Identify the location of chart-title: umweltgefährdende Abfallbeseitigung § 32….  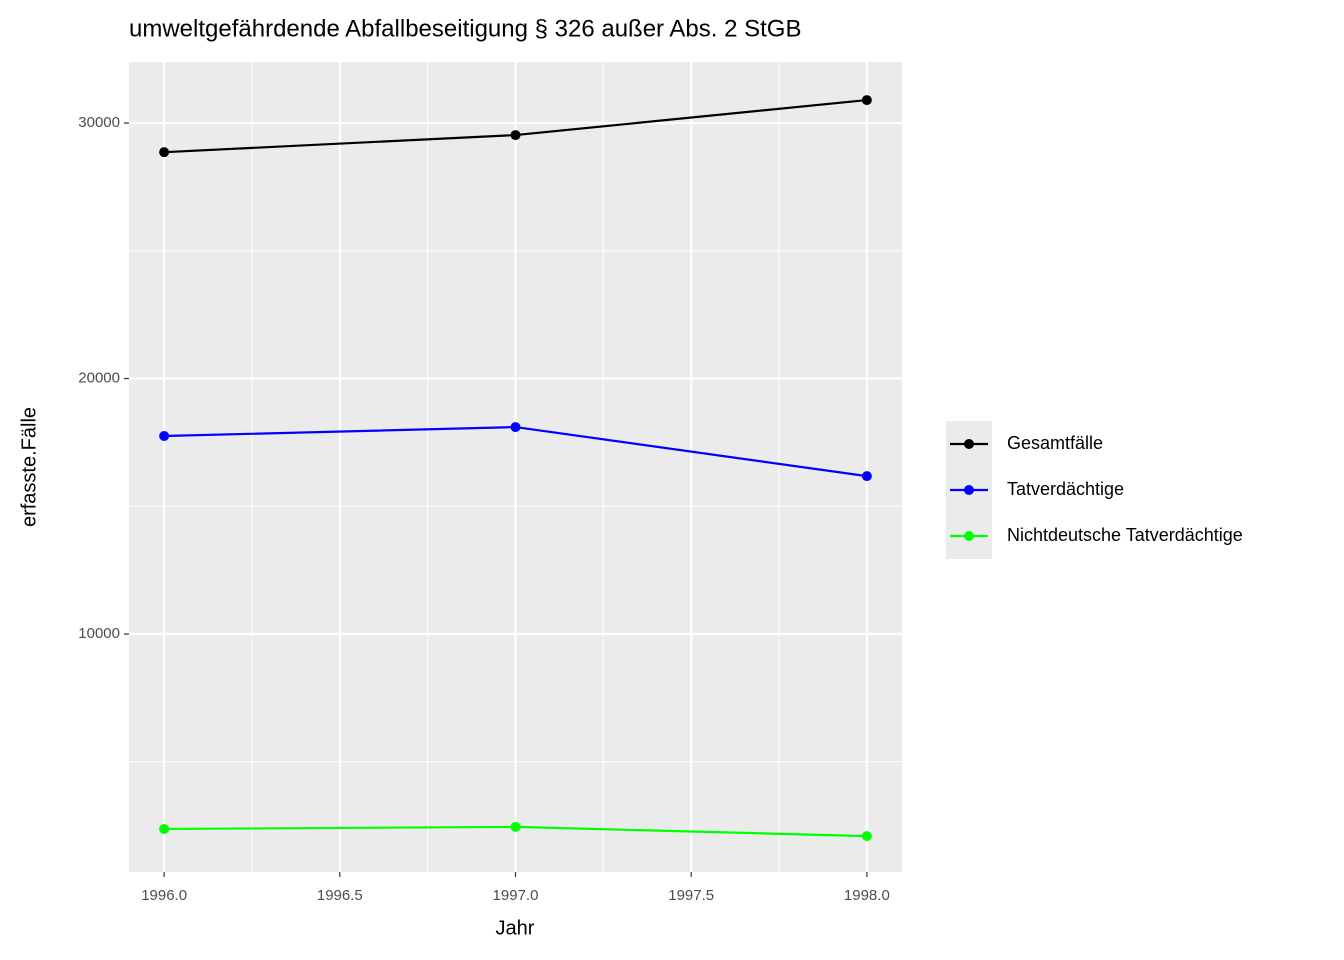
(465, 28).